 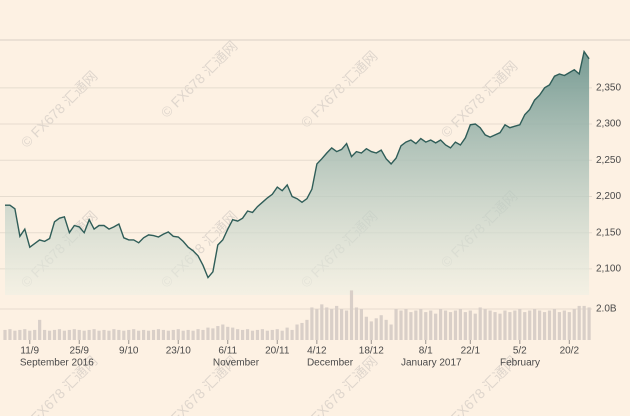 What do you see at coordinates (520, 363) in the screenshot?
I see `month-label: February` at bounding box center [520, 363].